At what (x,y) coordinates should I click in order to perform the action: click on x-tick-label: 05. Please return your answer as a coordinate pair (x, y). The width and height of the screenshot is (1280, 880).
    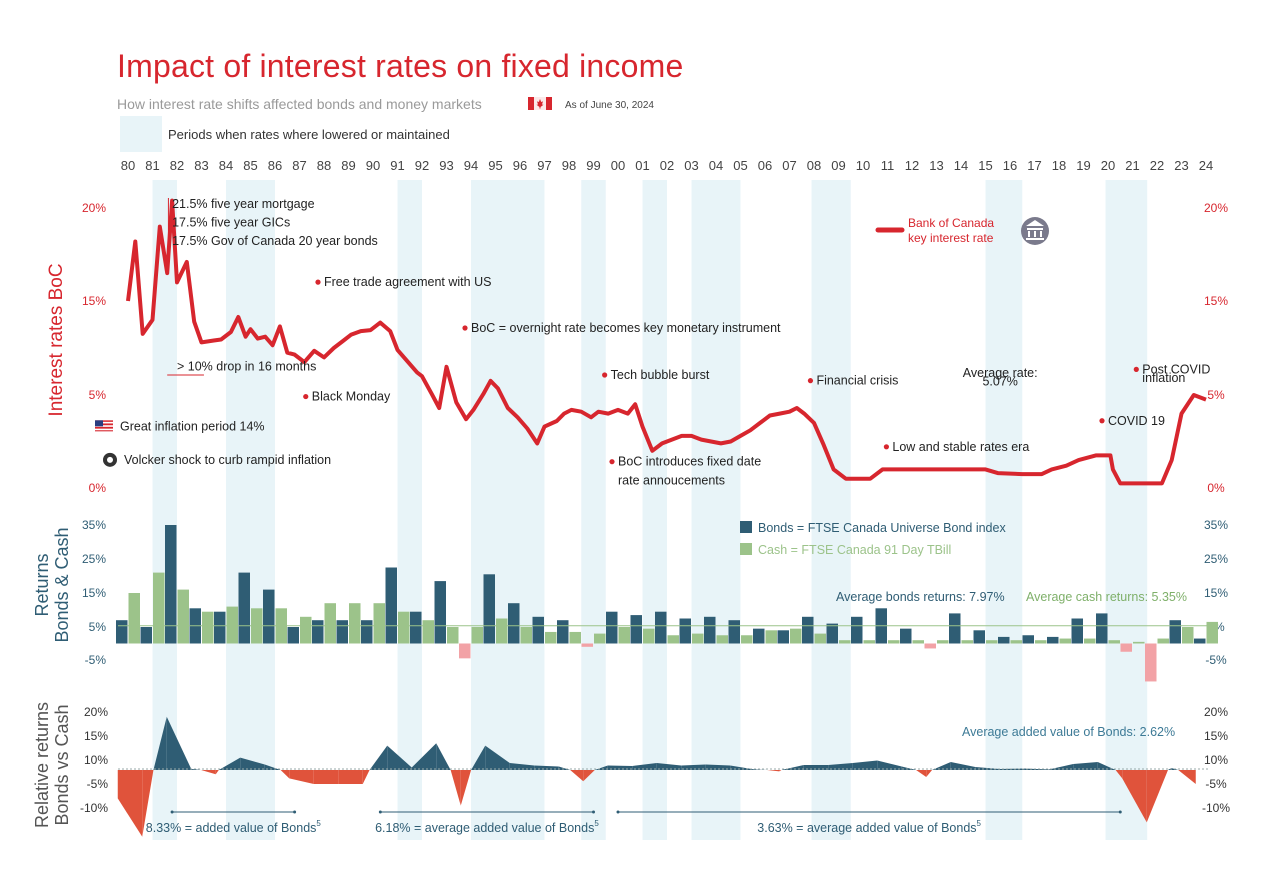
    Looking at the image, I should click on (740, 165).